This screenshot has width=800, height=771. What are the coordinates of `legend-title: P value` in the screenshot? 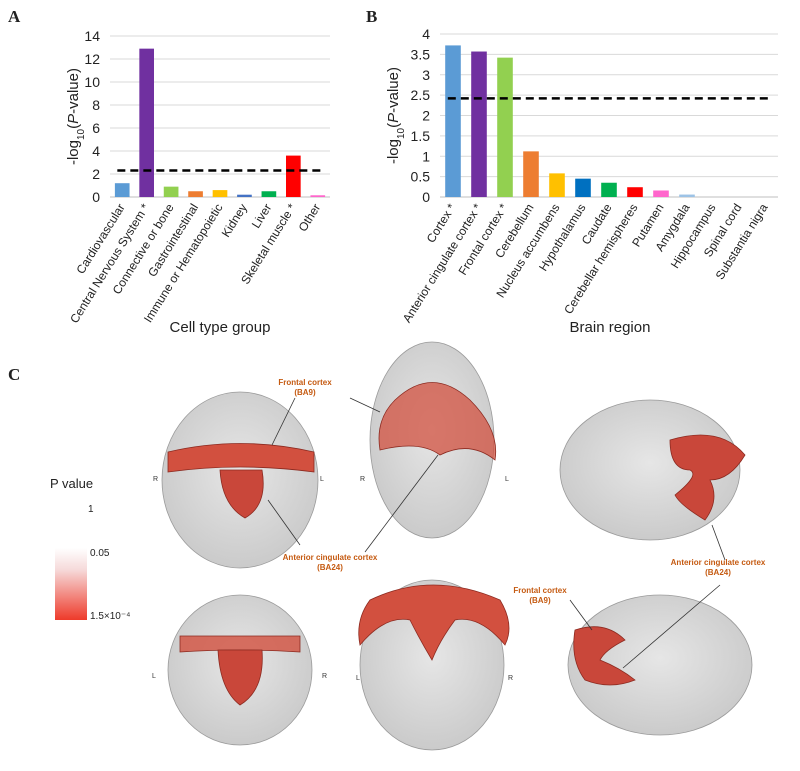 It's located at (71, 483).